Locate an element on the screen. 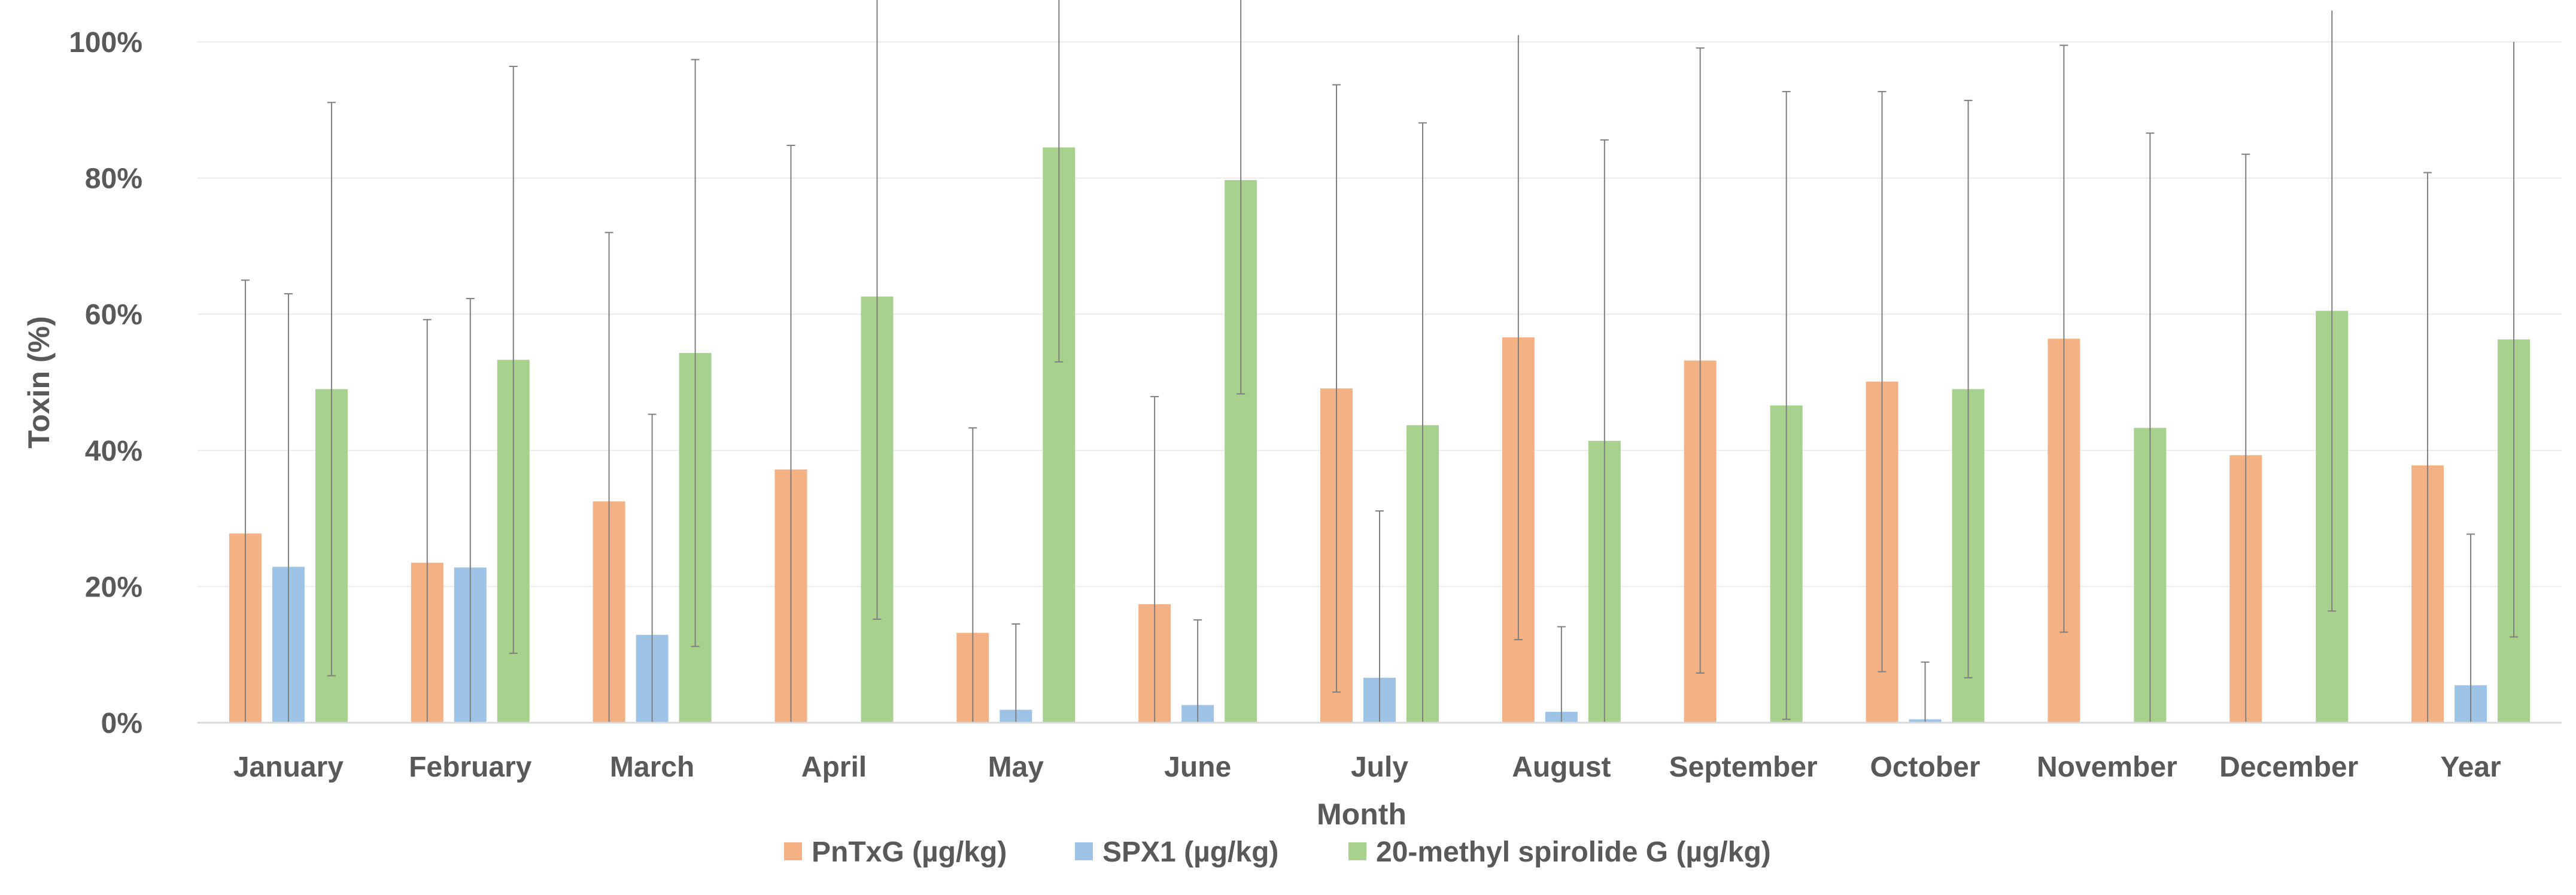  x-tick-label-february: February is located at coordinates (470, 767).